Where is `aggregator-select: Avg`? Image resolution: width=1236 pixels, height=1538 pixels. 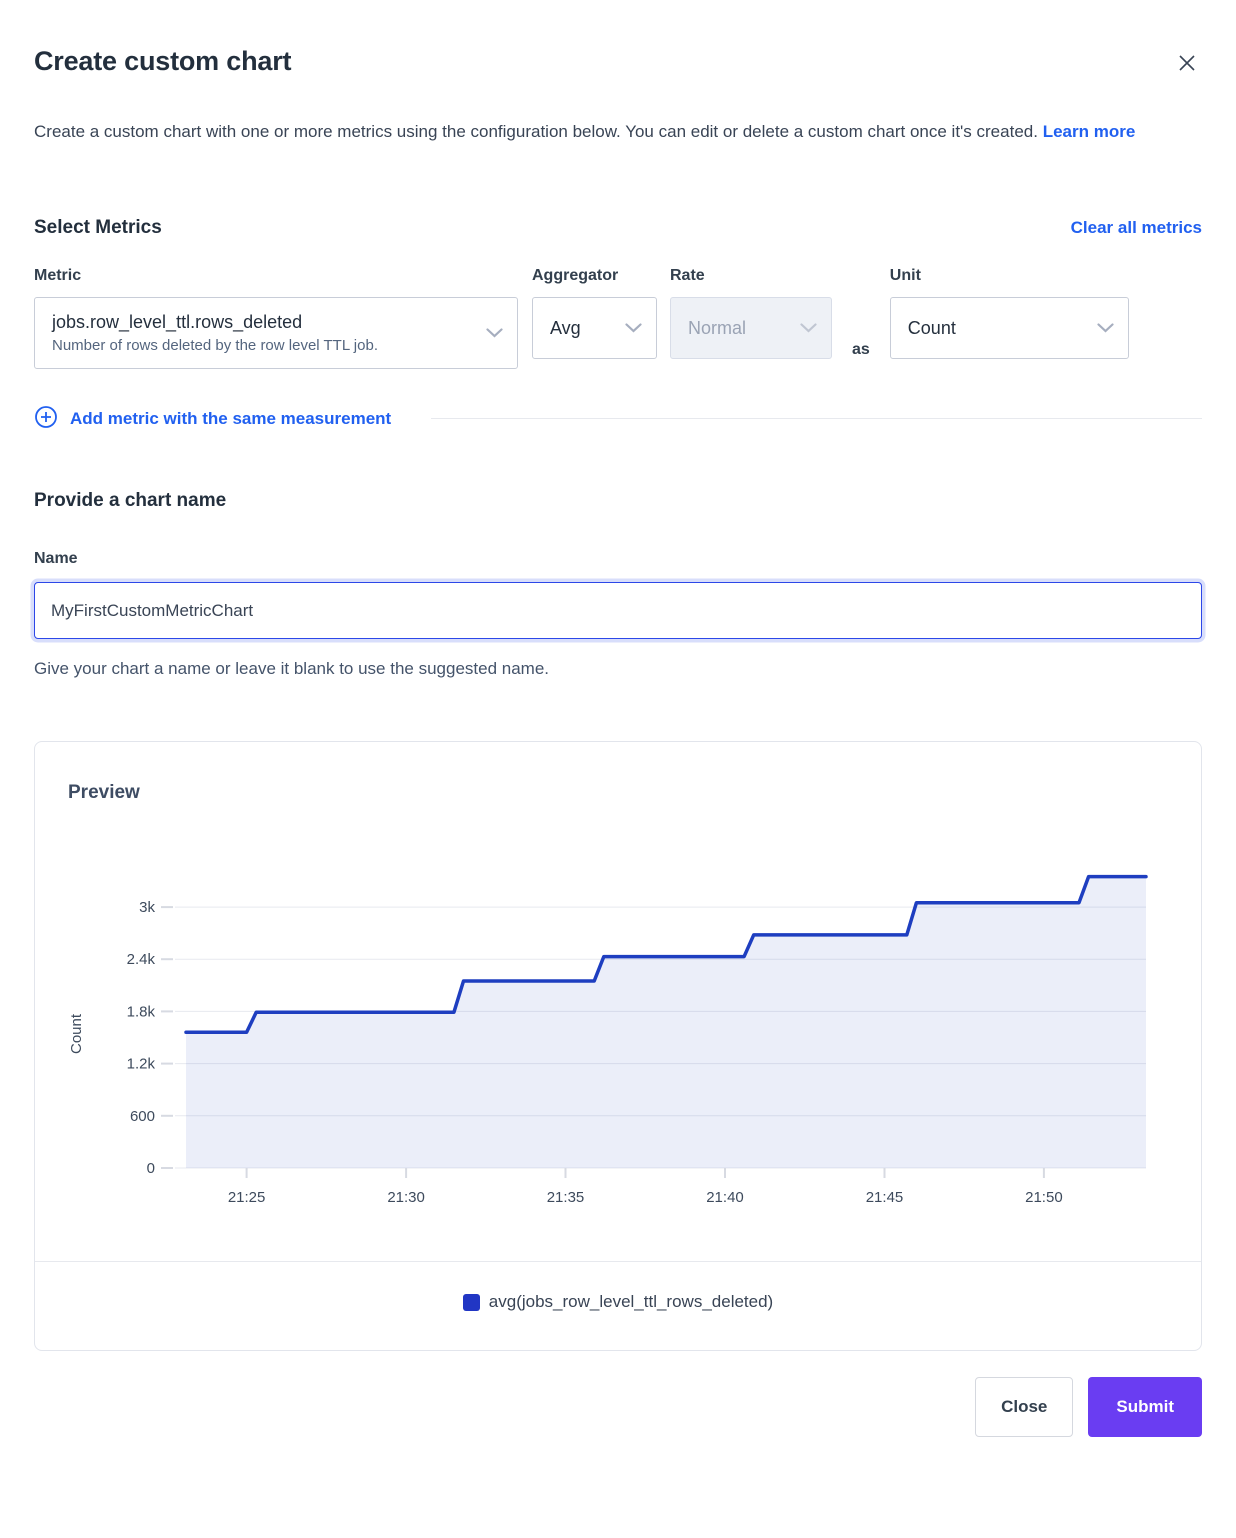
aggregator-select: Avg is located at coordinates (594, 328).